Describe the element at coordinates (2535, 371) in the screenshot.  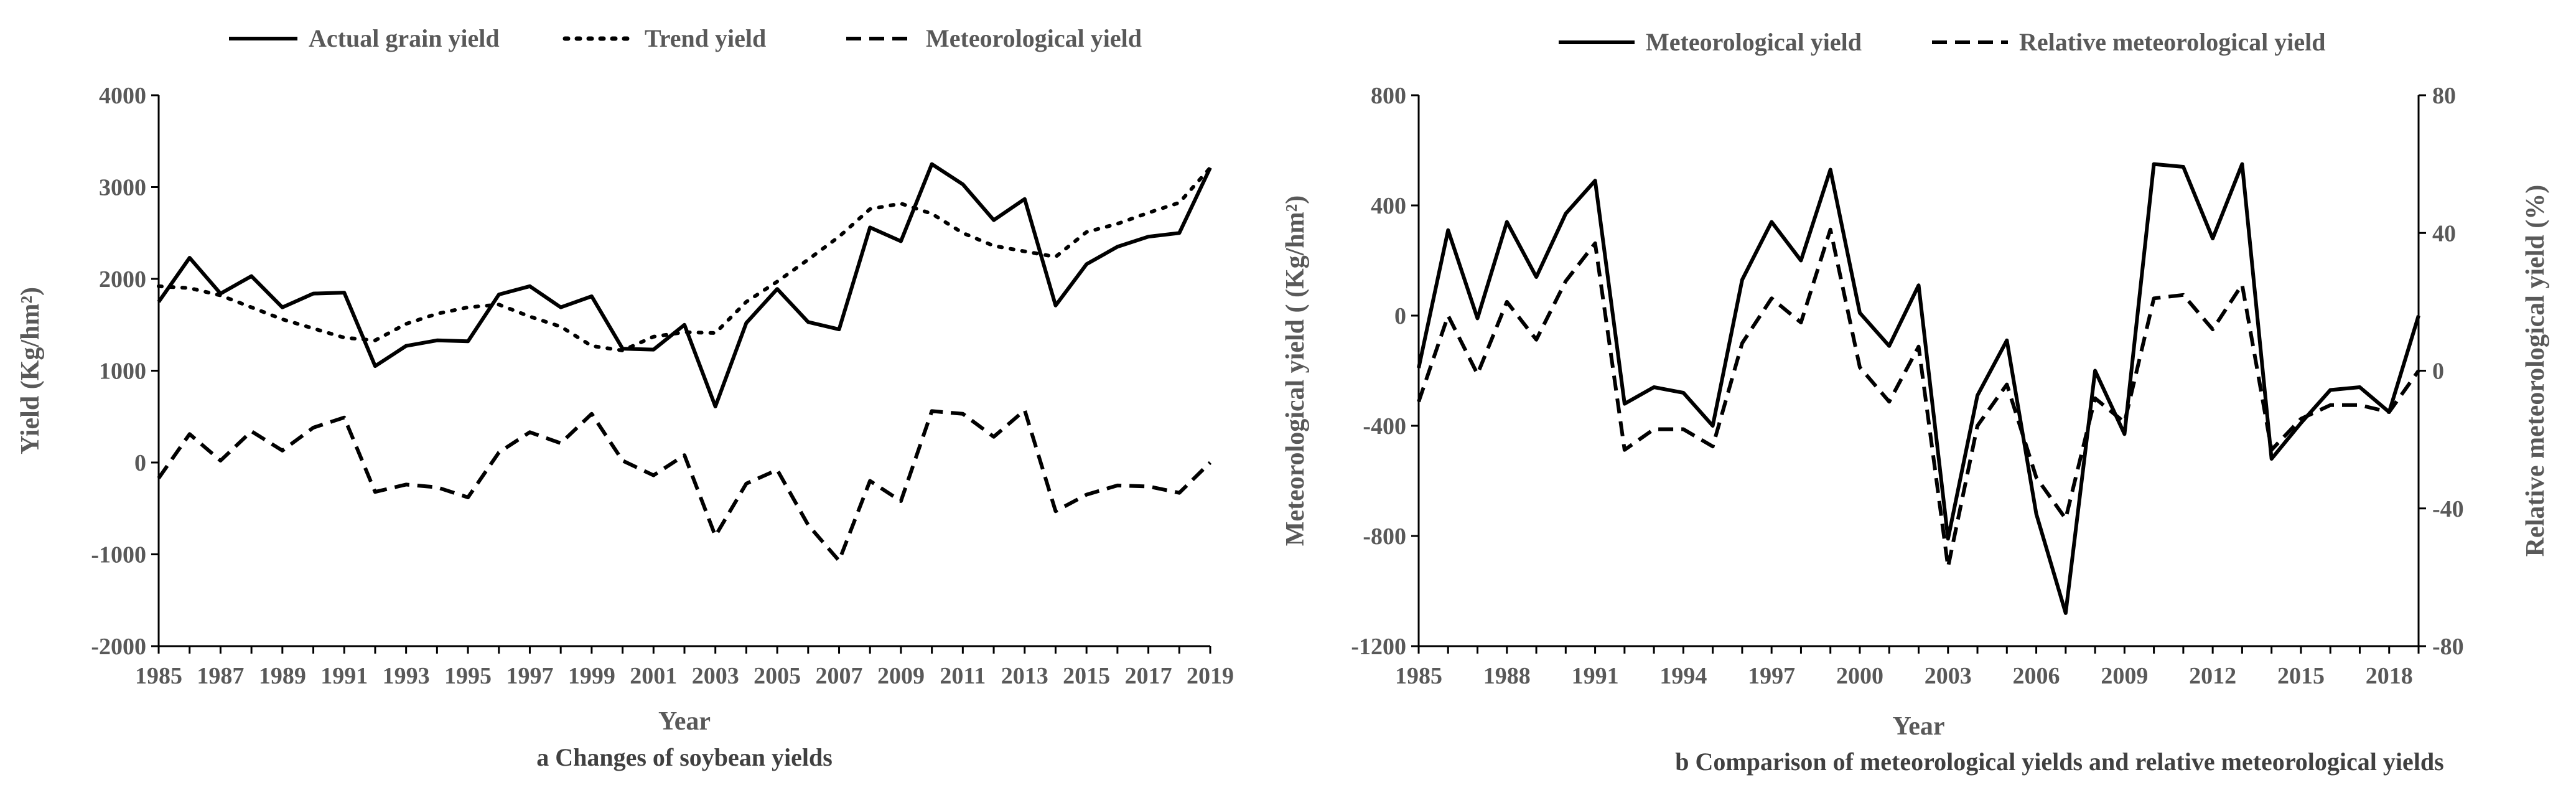
I see `y2-axis-title: Relative meteorological yield (%)` at that location.